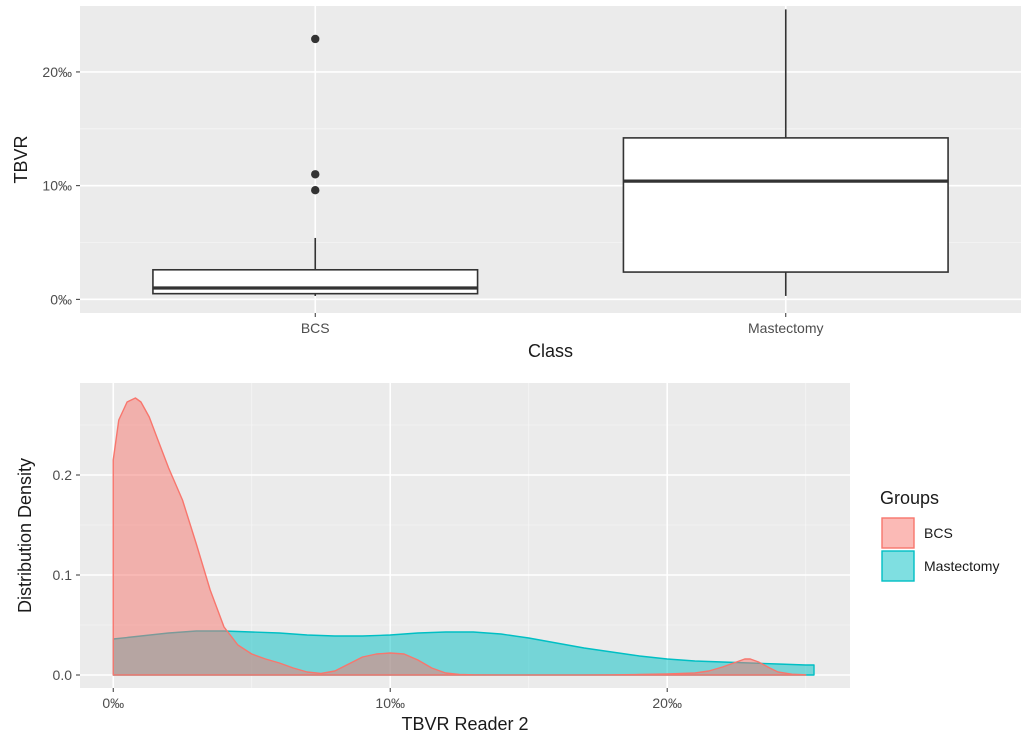  I want to click on legend-key-mastectomy, so click(898, 566).